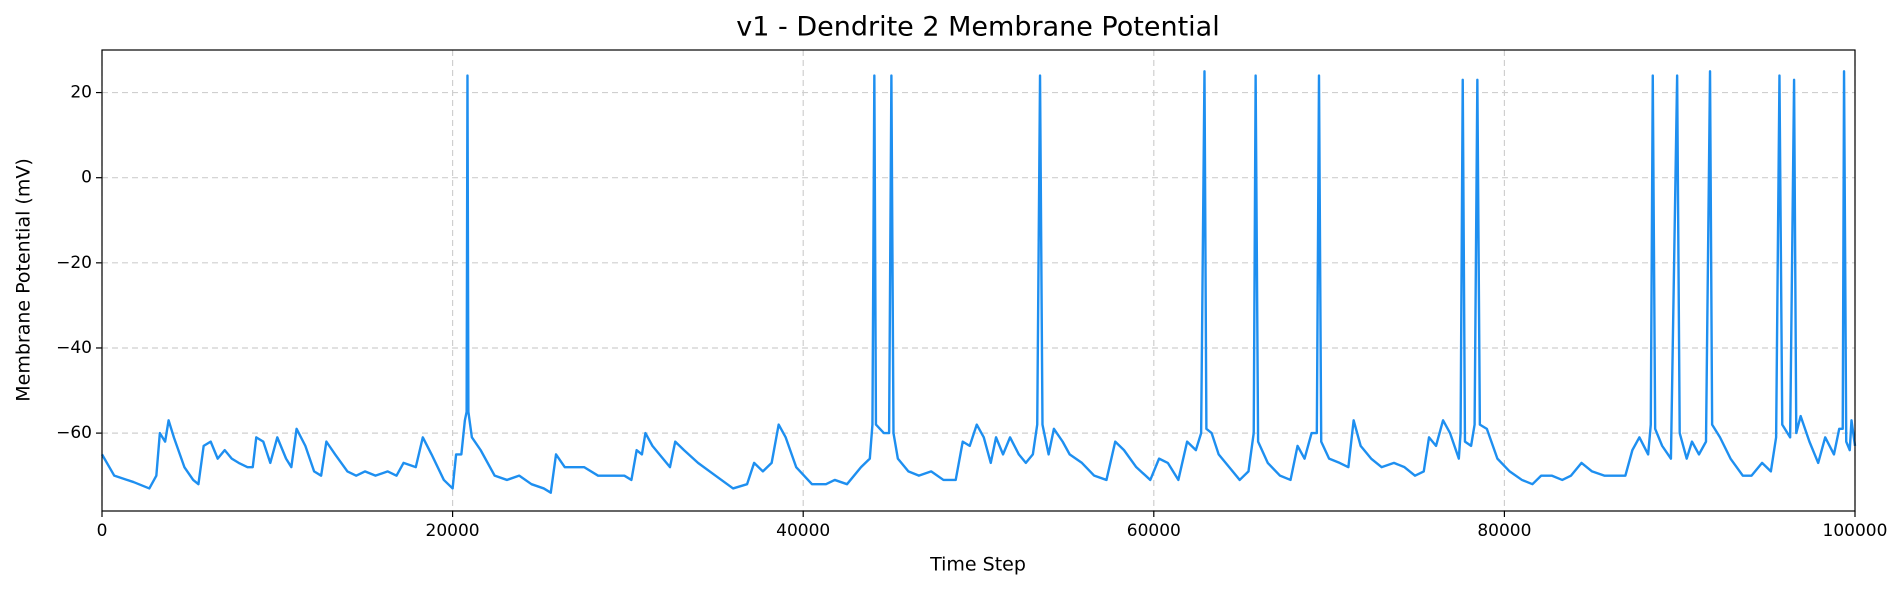  I want to click on y-axis-label: Membrane Potential (mV), so click(24, 279).